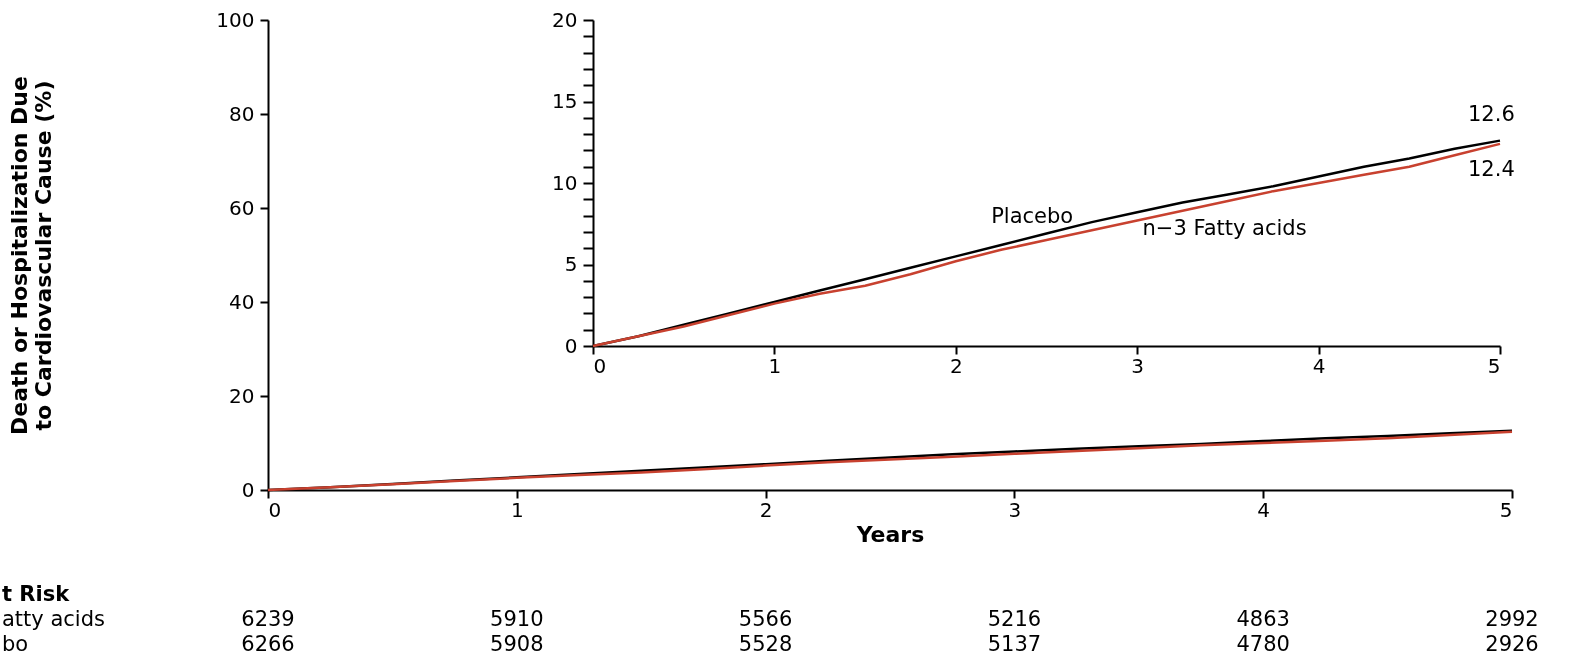  I want to click on text: 5566, so click(765, 619).